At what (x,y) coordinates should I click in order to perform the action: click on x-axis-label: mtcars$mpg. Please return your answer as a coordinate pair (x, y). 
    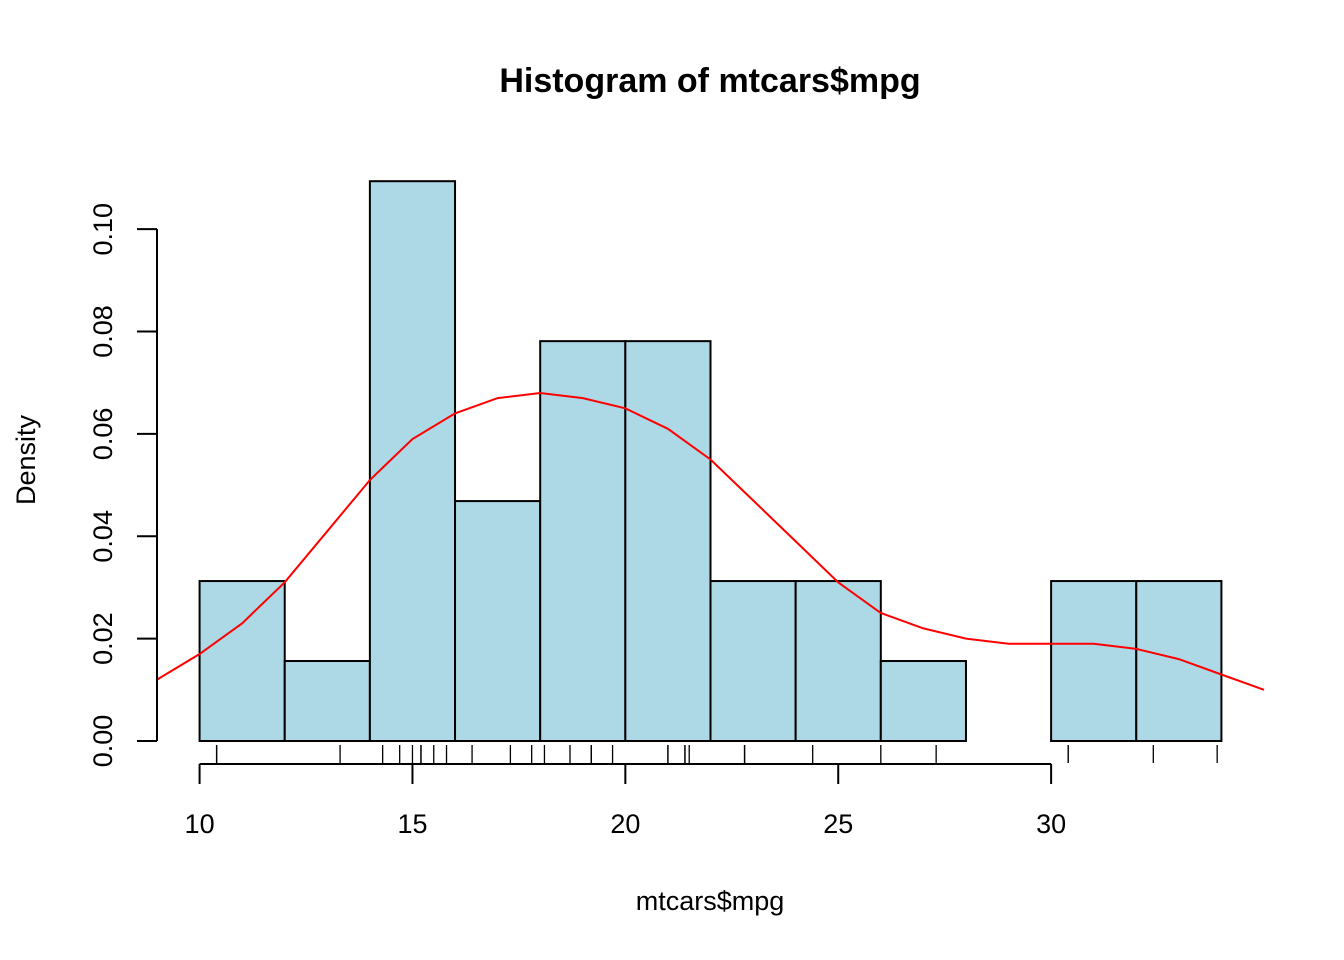
    Looking at the image, I should click on (710, 901).